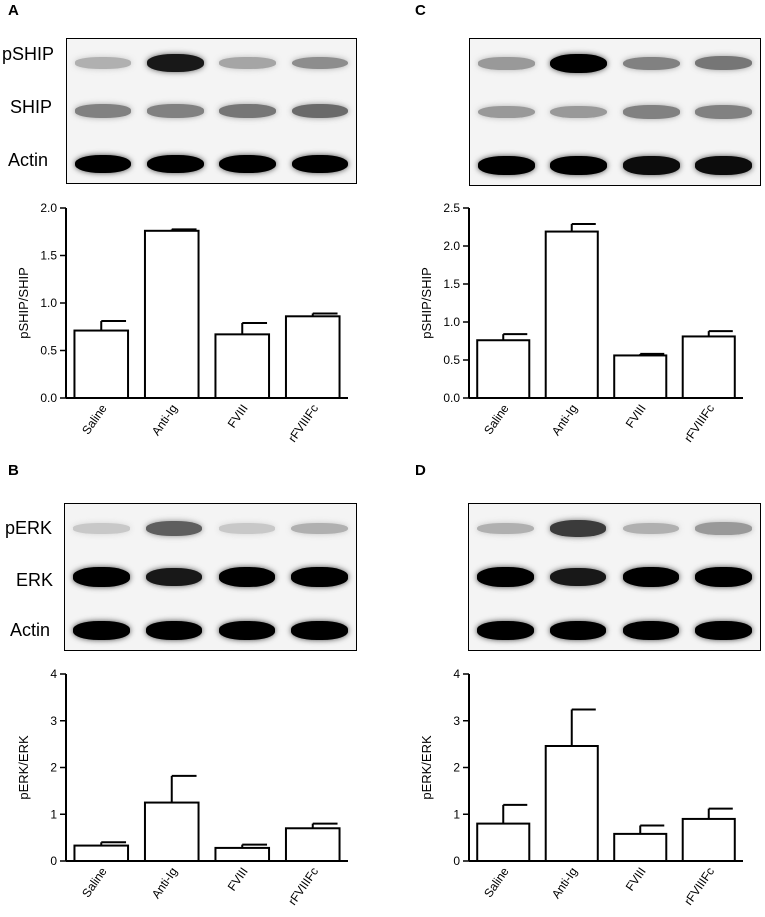  I want to click on panel-letter-c: C, so click(420, 10).